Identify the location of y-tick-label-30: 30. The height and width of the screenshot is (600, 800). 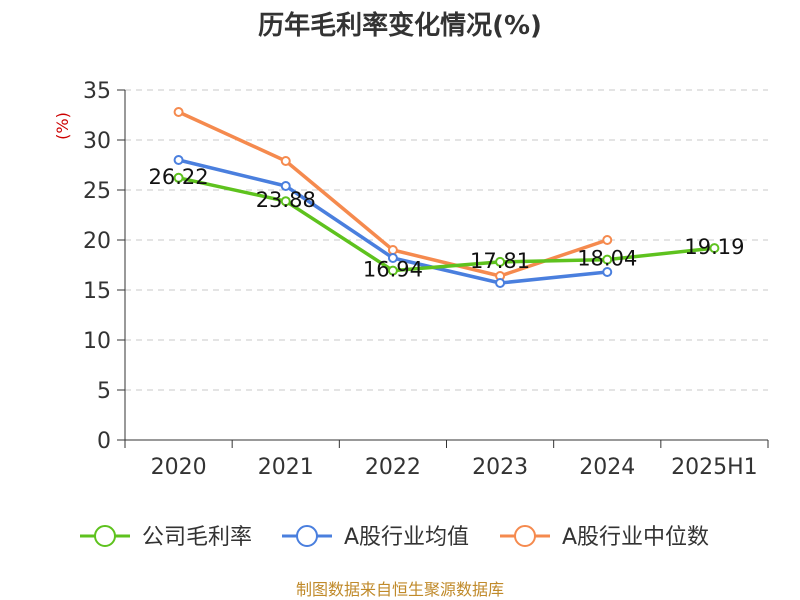
(97, 141).